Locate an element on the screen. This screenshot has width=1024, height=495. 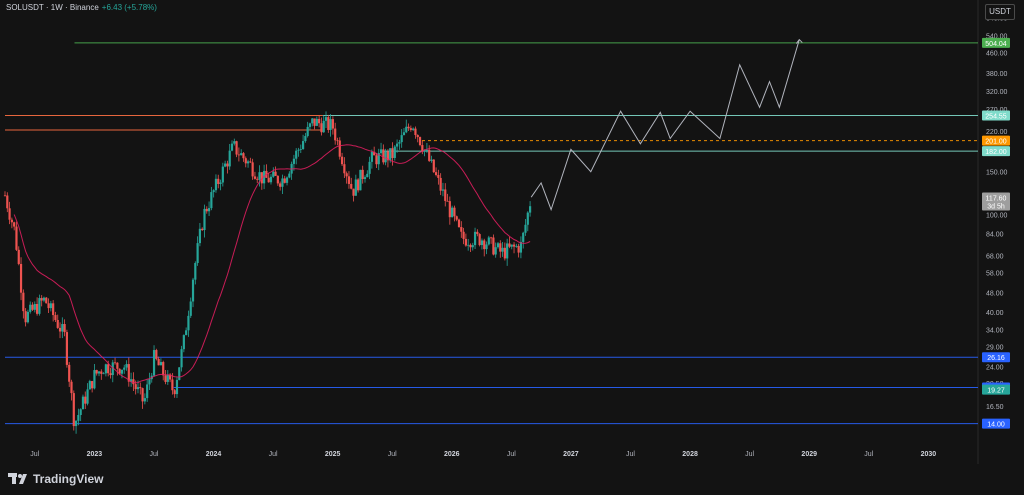
brand-name: TradingView is located at coordinates (68, 479).